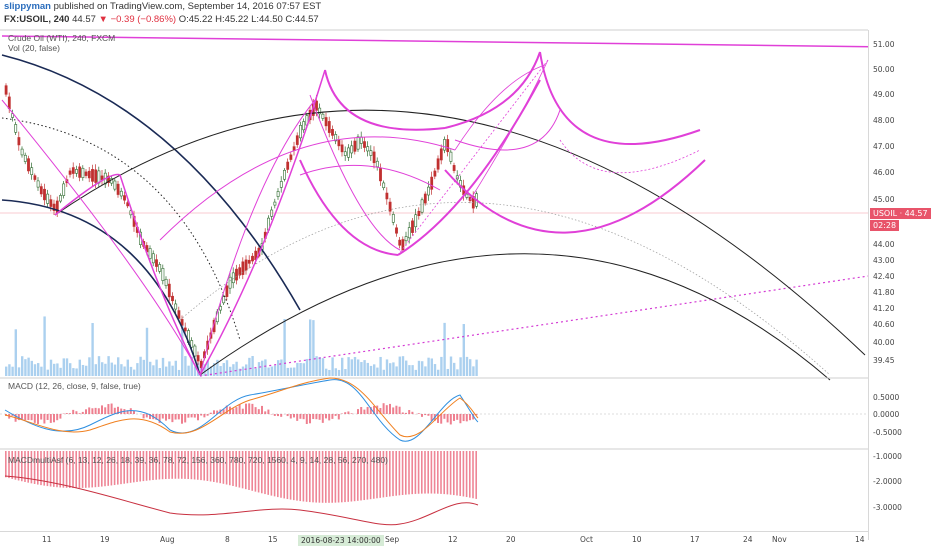 The height and width of the screenshot is (551, 932). What do you see at coordinates (167, 539) in the screenshot?
I see `time-tick: Aug` at bounding box center [167, 539].